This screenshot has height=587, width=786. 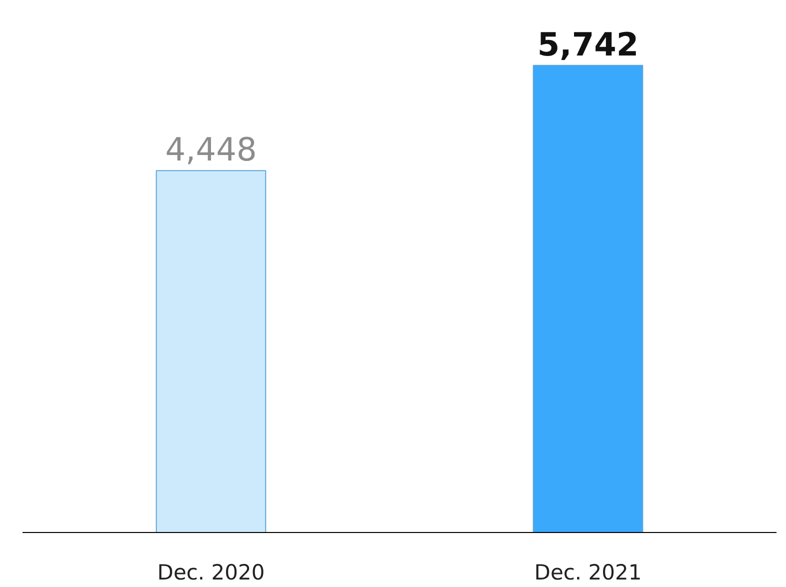 What do you see at coordinates (588, 44) in the screenshot?
I see `data-label: 5,742` at bounding box center [588, 44].